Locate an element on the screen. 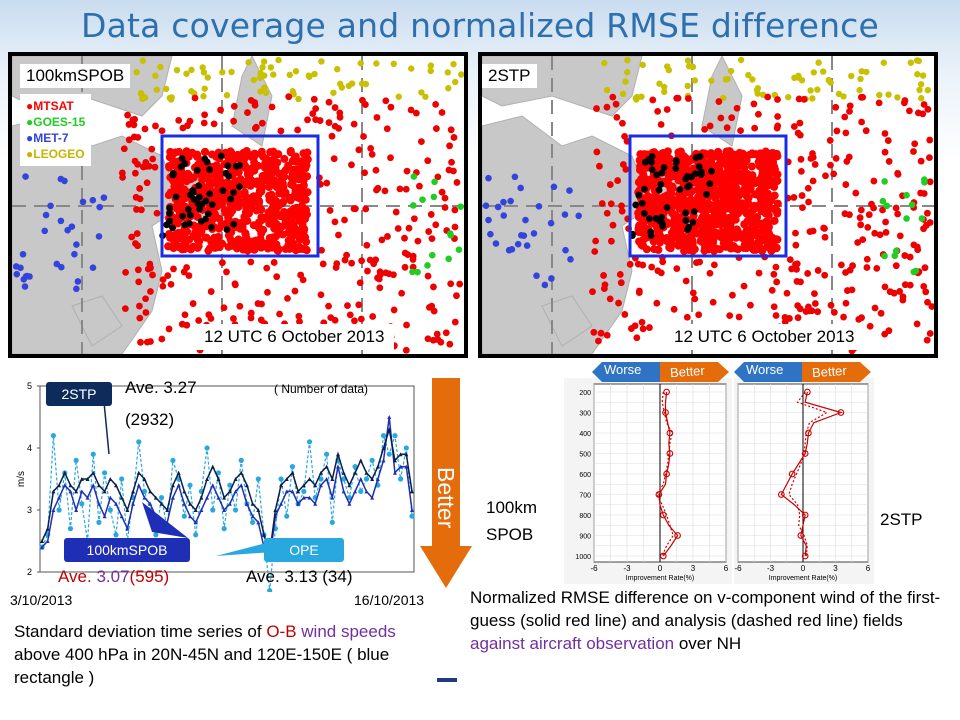  map-legend: ●MTSAT ●GOES-15 ●MET-7 ●LEOGEO is located at coordinates (56, 130).